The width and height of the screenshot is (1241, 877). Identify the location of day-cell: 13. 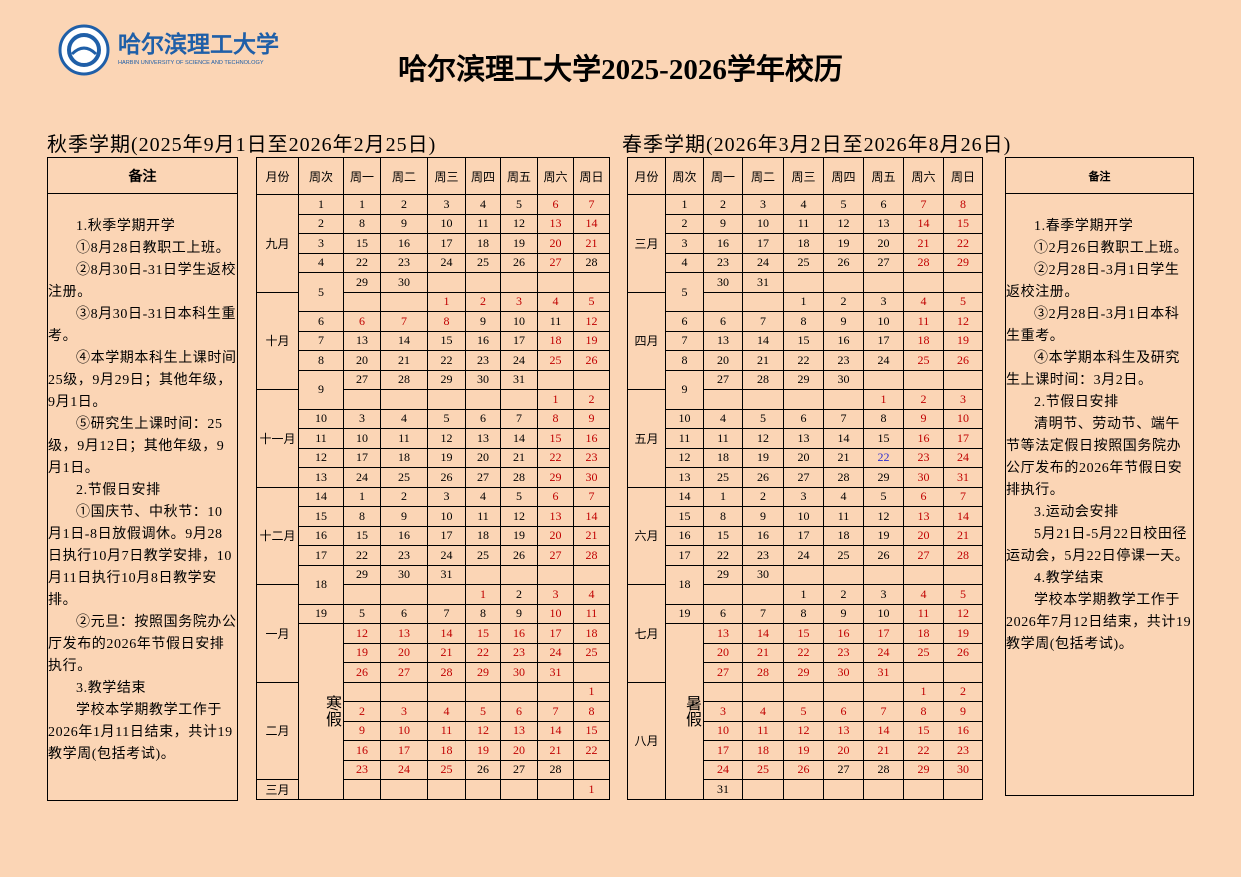
(803, 438).